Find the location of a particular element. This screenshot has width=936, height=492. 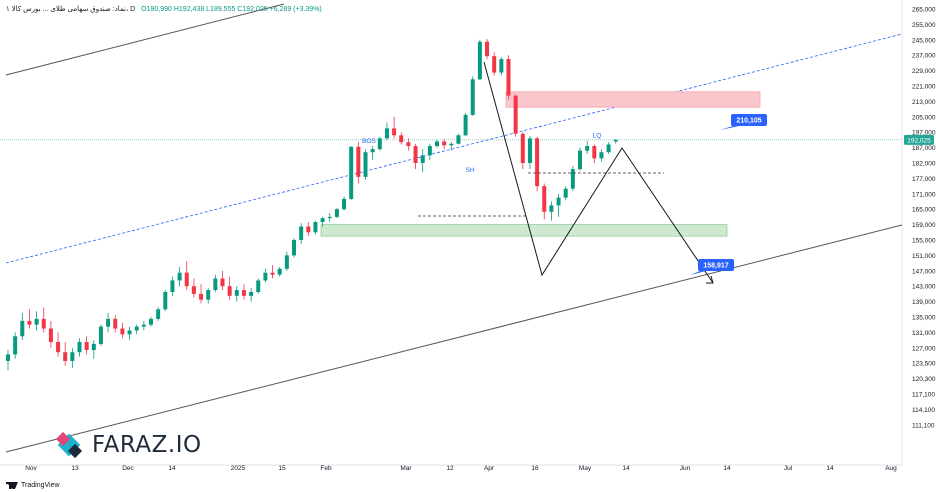

x-tick-label: 13 is located at coordinates (75, 468).